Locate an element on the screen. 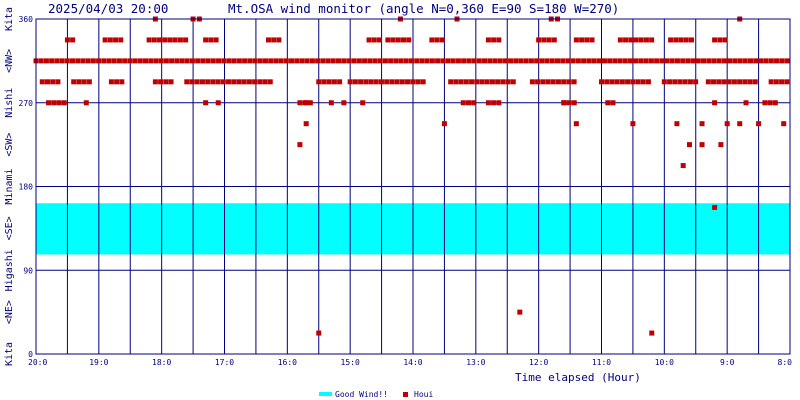 This screenshot has height=400, width=800. x-tick-label: 17:0 is located at coordinates (224, 362).